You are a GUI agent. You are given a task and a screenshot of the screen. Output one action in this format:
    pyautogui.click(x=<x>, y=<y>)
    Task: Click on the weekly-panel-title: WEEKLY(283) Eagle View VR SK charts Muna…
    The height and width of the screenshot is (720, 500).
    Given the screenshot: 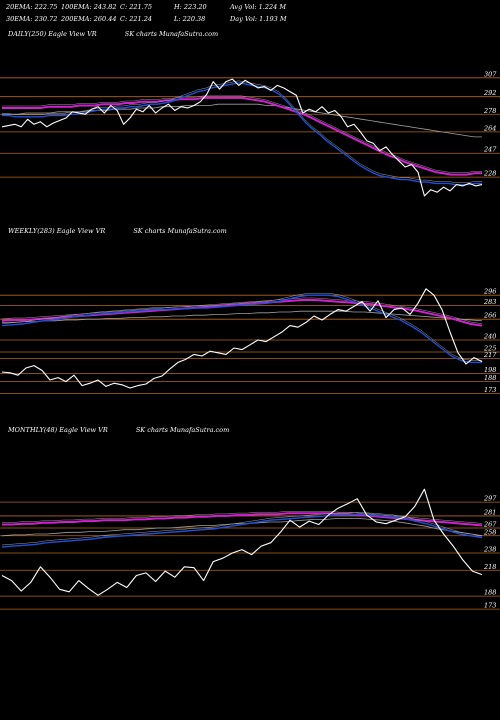 What is the action you would take?
    pyautogui.click(x=119, y=231)
    